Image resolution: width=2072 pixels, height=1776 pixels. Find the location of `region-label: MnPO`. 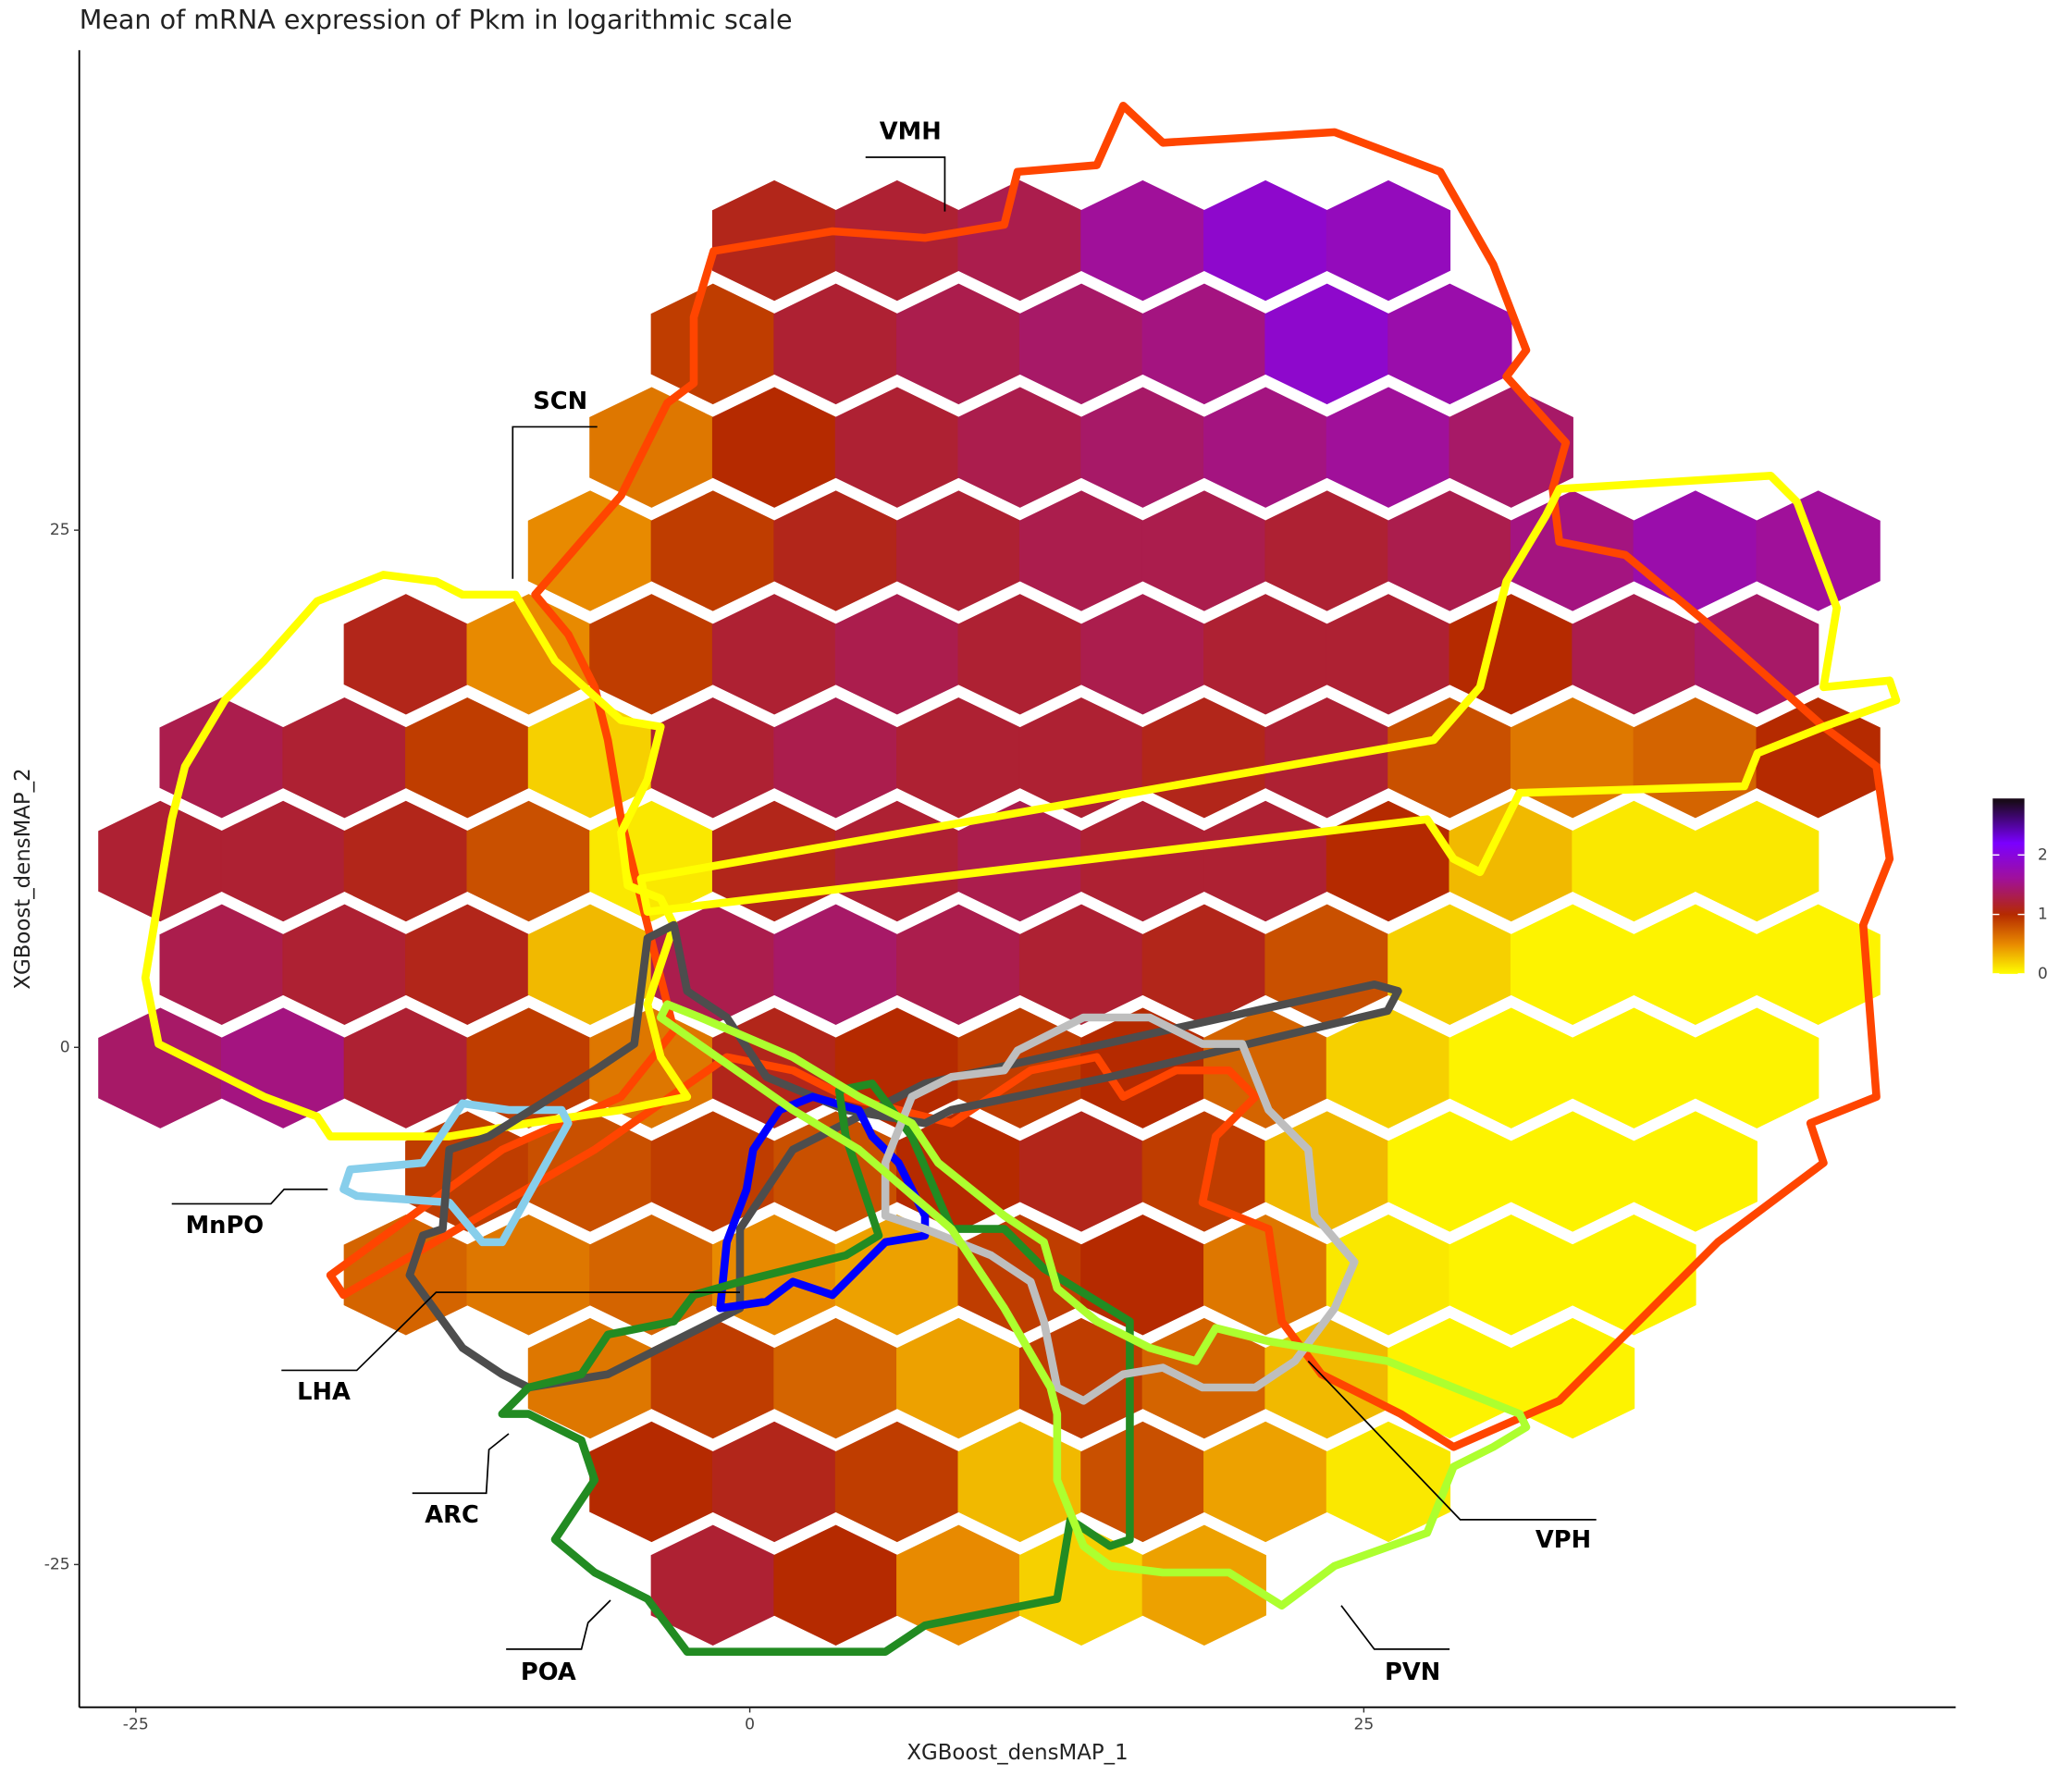

region-label: MnPO is located at coordinates (226, 1226).